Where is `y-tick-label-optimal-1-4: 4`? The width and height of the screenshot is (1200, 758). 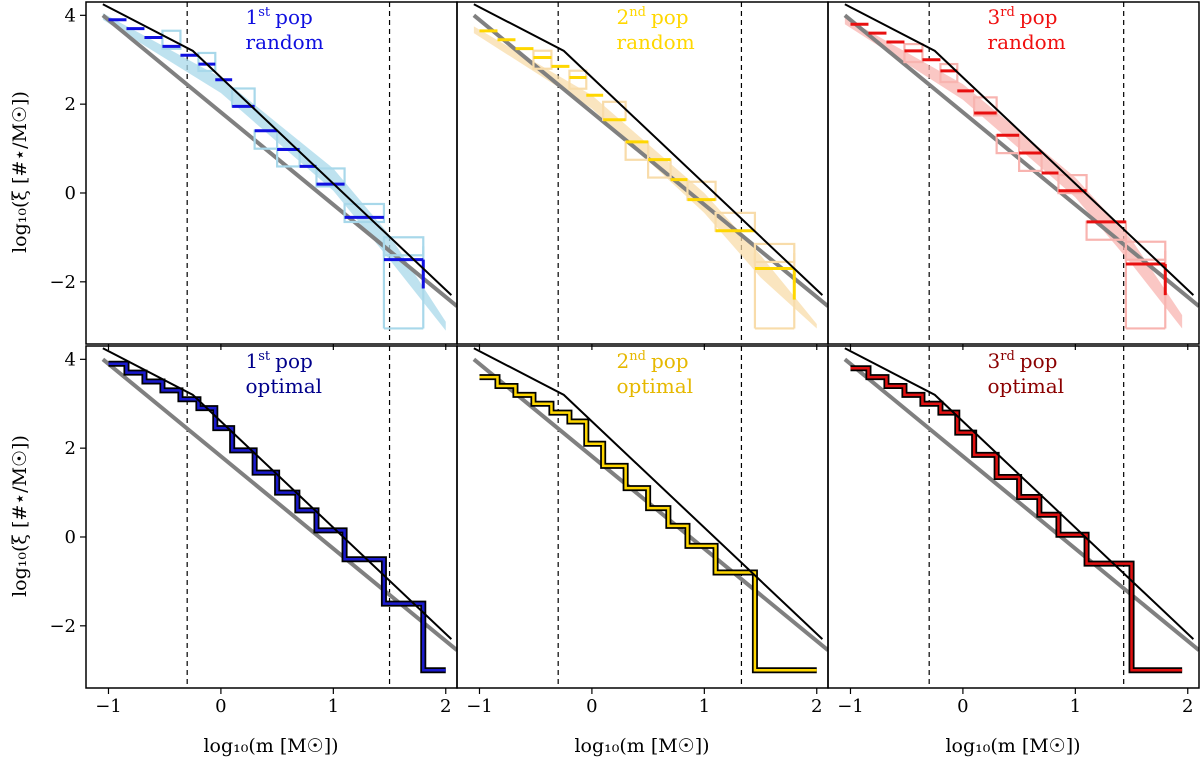
y-tick-label-optimal-1-4: 4 is located at coordinates (70, 359).